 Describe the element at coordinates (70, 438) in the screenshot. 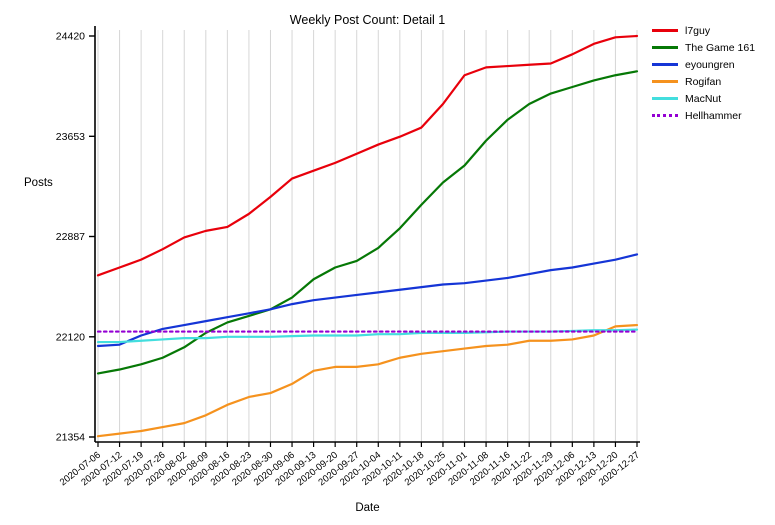

I see `y-tick-label: 21354` at that location.